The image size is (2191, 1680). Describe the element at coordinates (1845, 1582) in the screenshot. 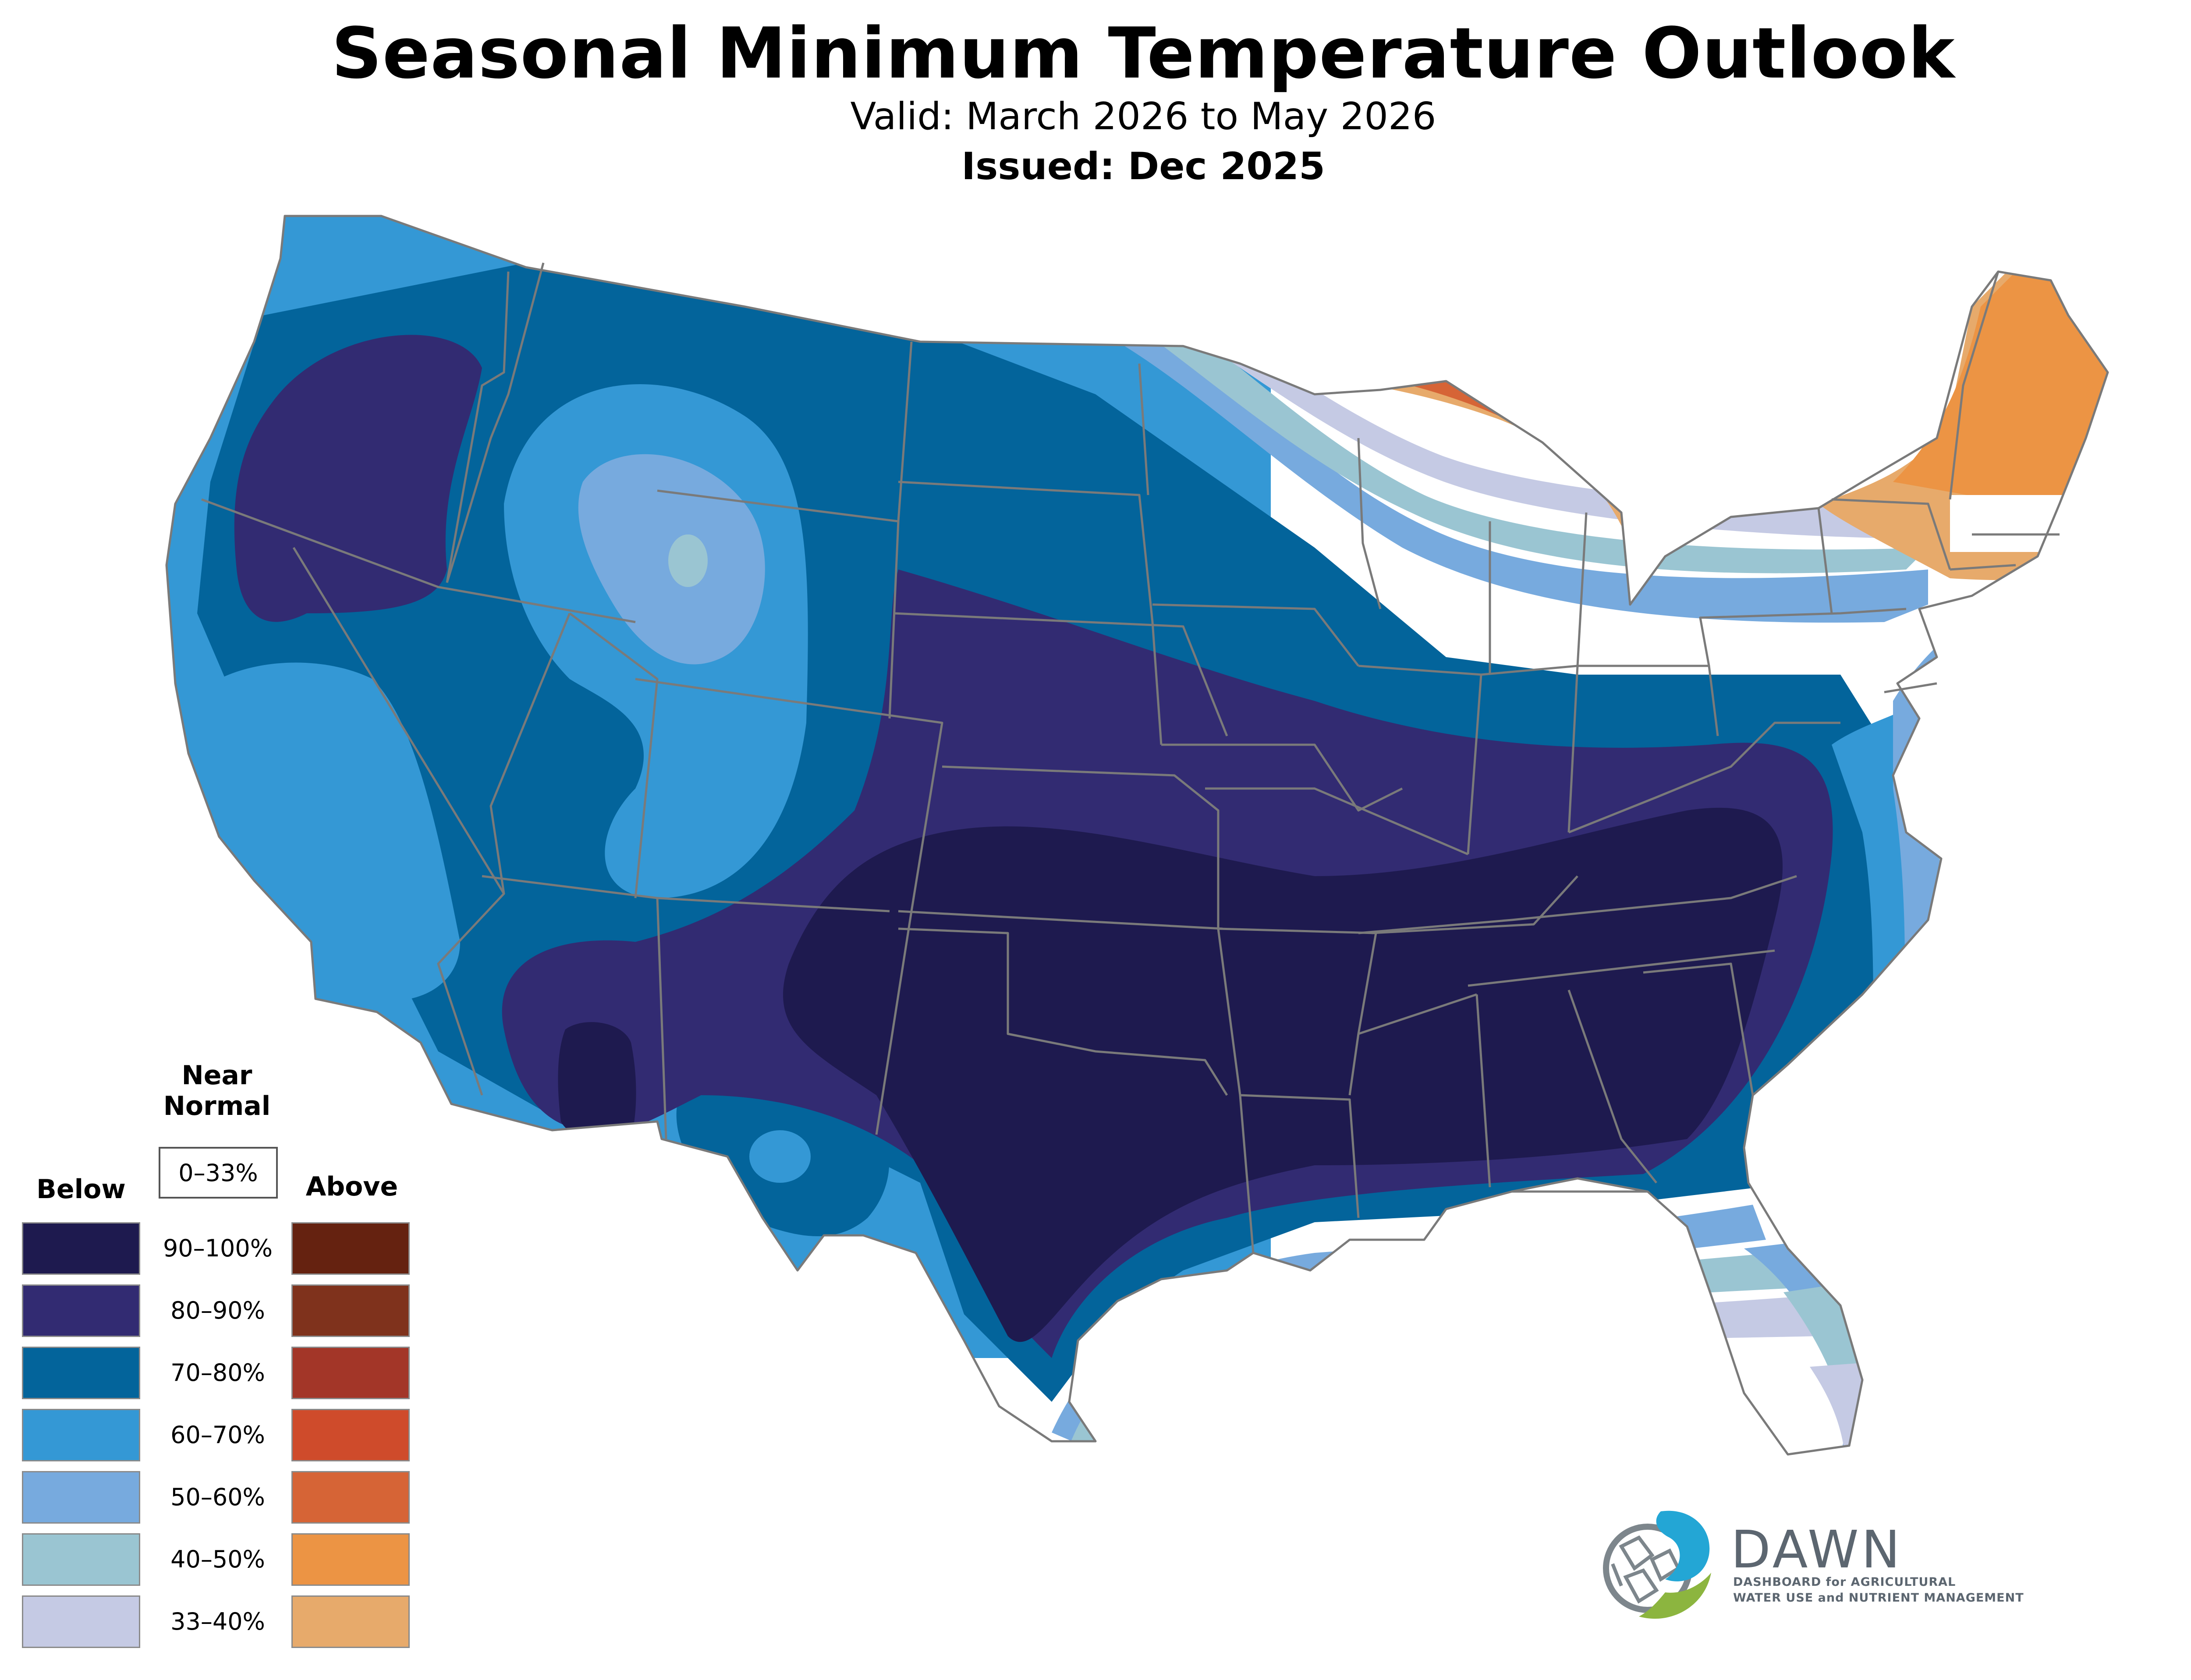

I see `dawn-logo-tagline-1: DASHBOARD for AGRICULTURAL` at that location.